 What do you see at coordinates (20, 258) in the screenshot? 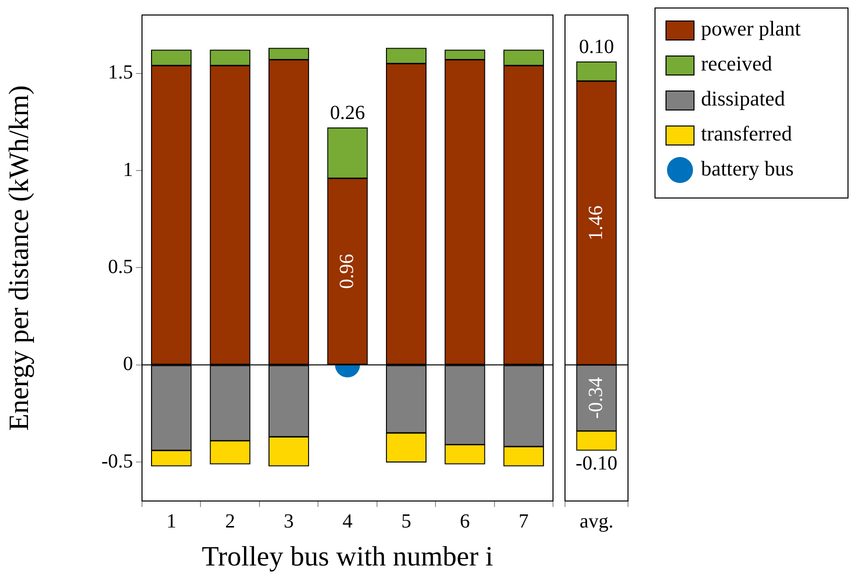
I see `y-axis-title: Energy per distance (kWh/km)` at bounding box center [20, 258].